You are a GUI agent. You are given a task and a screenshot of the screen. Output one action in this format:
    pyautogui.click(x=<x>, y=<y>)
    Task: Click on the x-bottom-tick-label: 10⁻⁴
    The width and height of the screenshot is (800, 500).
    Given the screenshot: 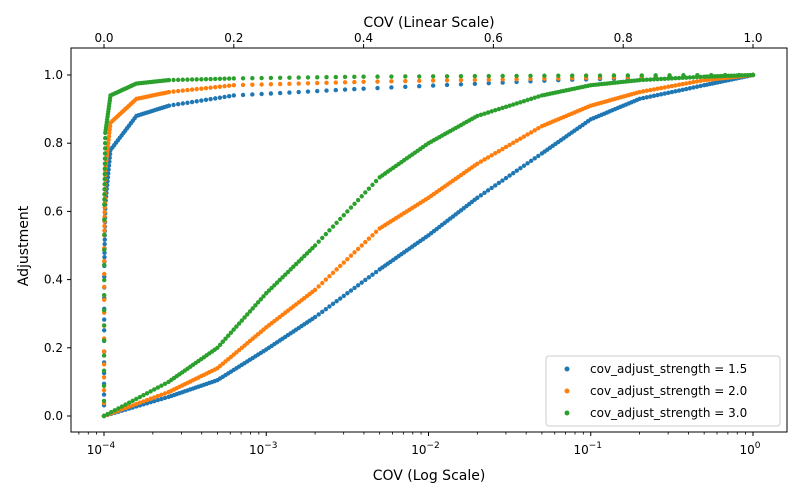 What is the action you would take?
    pyautogui.click(x=101, y=449)
    